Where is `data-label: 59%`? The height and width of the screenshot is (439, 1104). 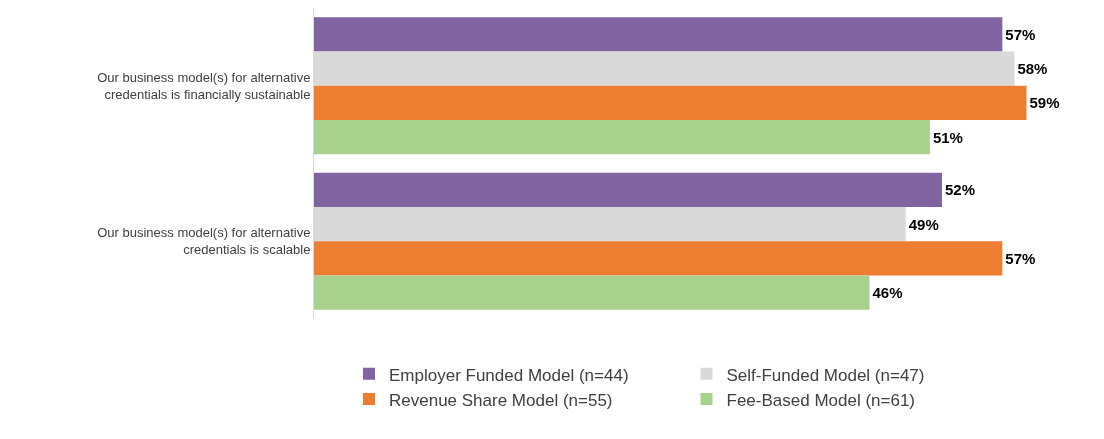
data-label: 59% is located at coordinates (1044, 103).